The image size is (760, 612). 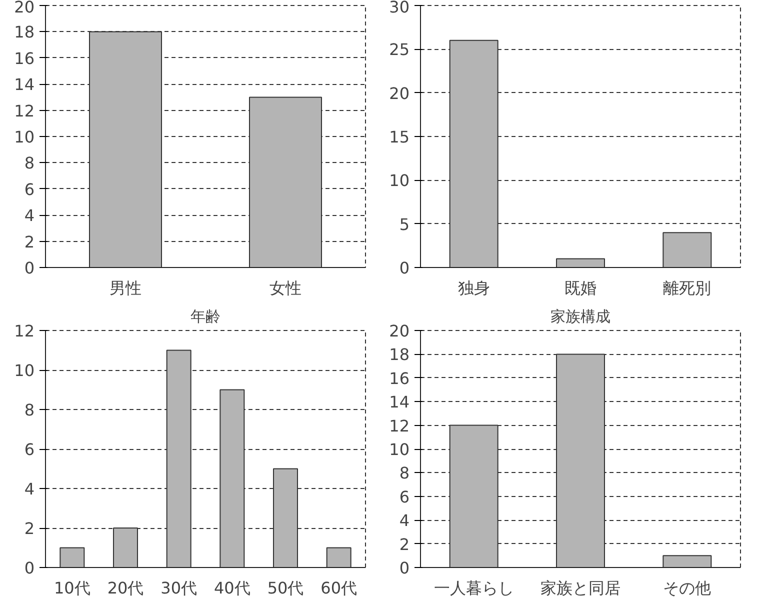 I want to click on x-tick-label: 女性, so click(x=286, y=288).